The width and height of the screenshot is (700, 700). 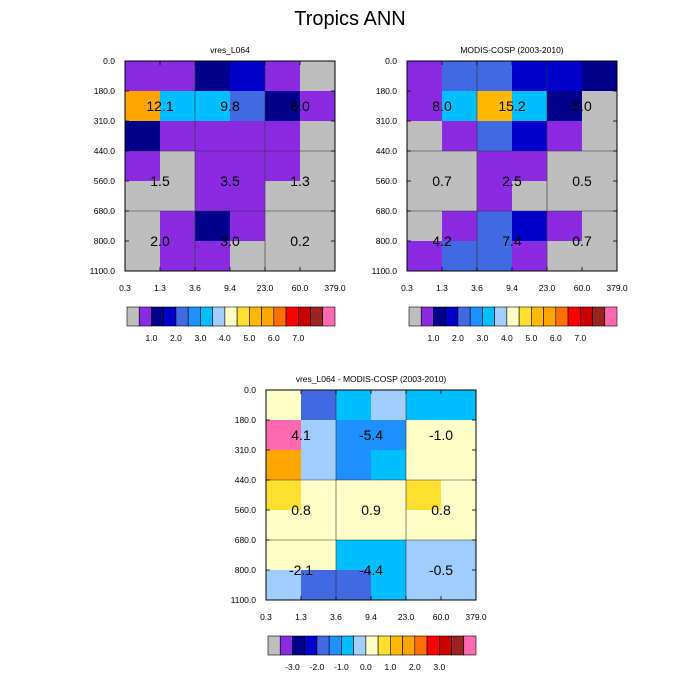 What do you see at coordinates (442, 241) in the screenshot?
I see `group-value-label: 4.2` at bounding box center [442, 241].